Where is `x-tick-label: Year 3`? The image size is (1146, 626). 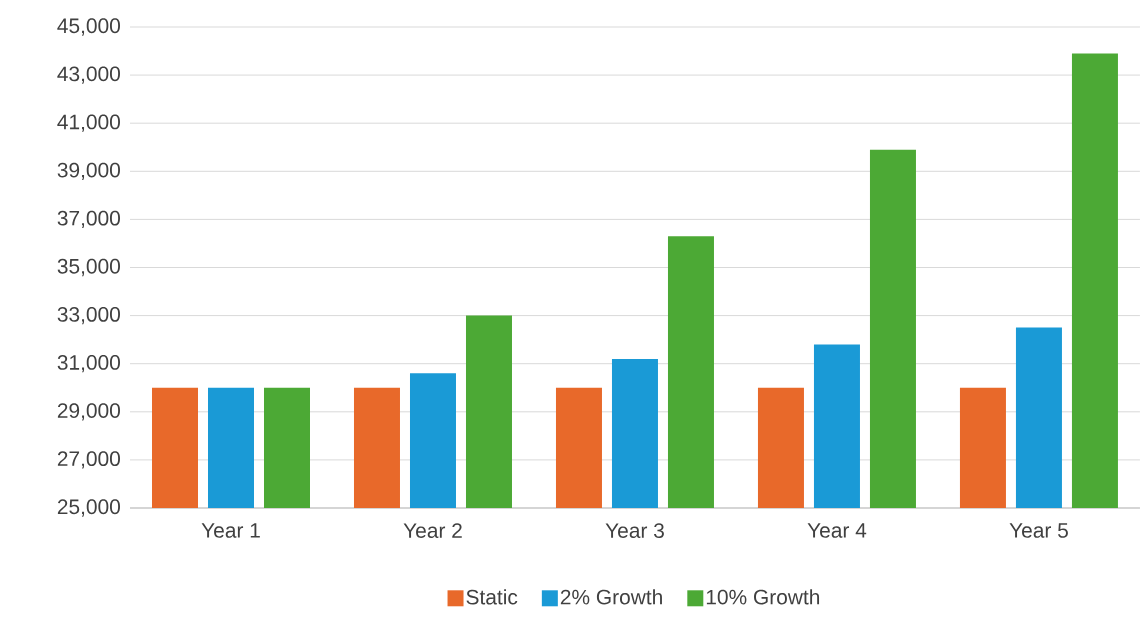 x-tick-label: Year 3 is located at coordinates (634, 530).